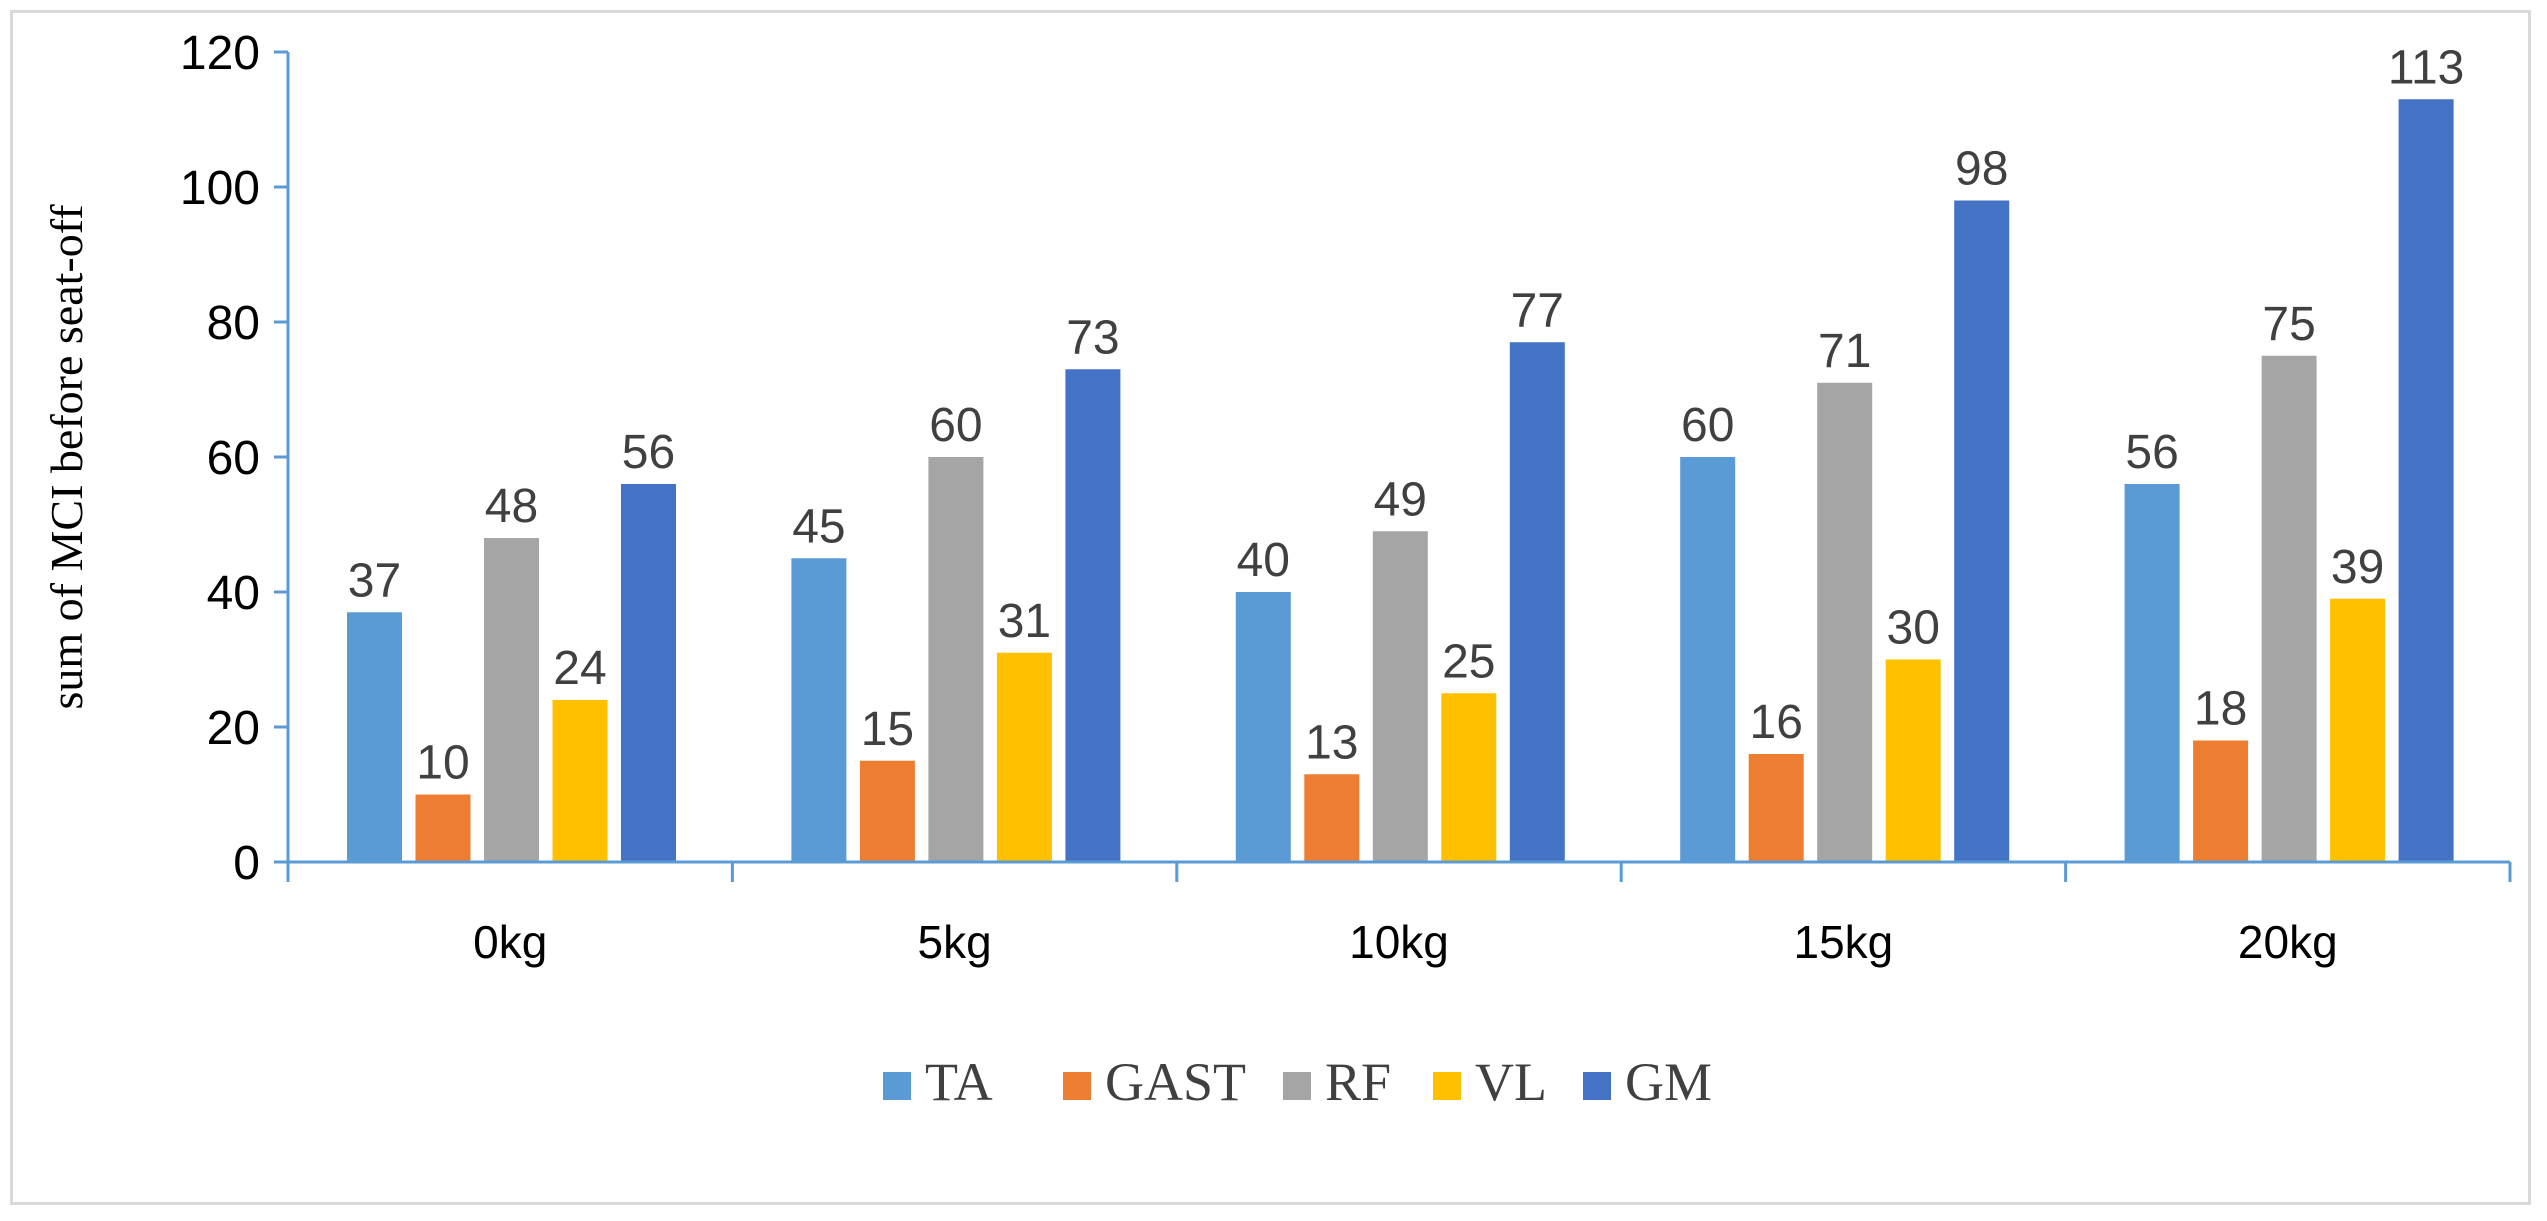 The image size is (2547, 1221). What do you see at coordinates (1469, 777) in the screenshot?
I see `bar-vl-10kg` at bounding box center [1469, 777].